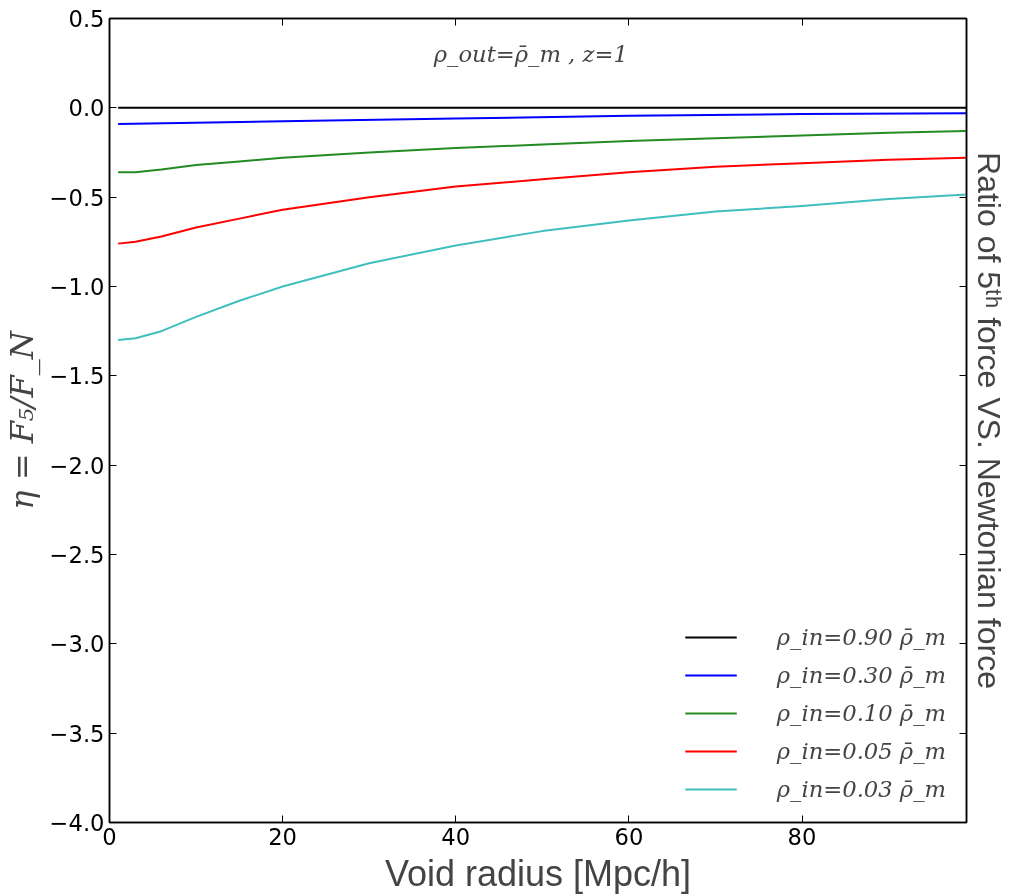  What do you see at coordinates (861, 713) in the screenshot?
I see `legend-label: ρ_in=0.10 ρ̄_m` at bounding box center [861, 713].